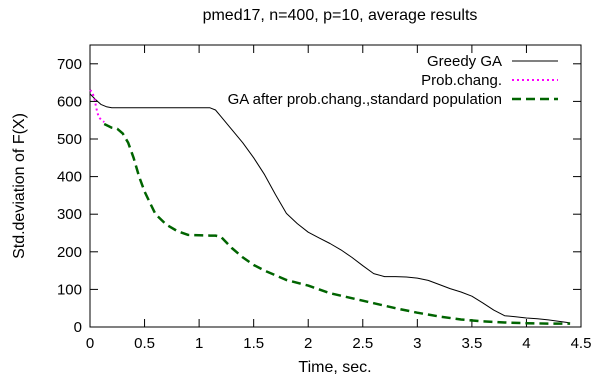 The image size is (598, 381). I want to click on y-tick-label: 0, so click(78, 327).